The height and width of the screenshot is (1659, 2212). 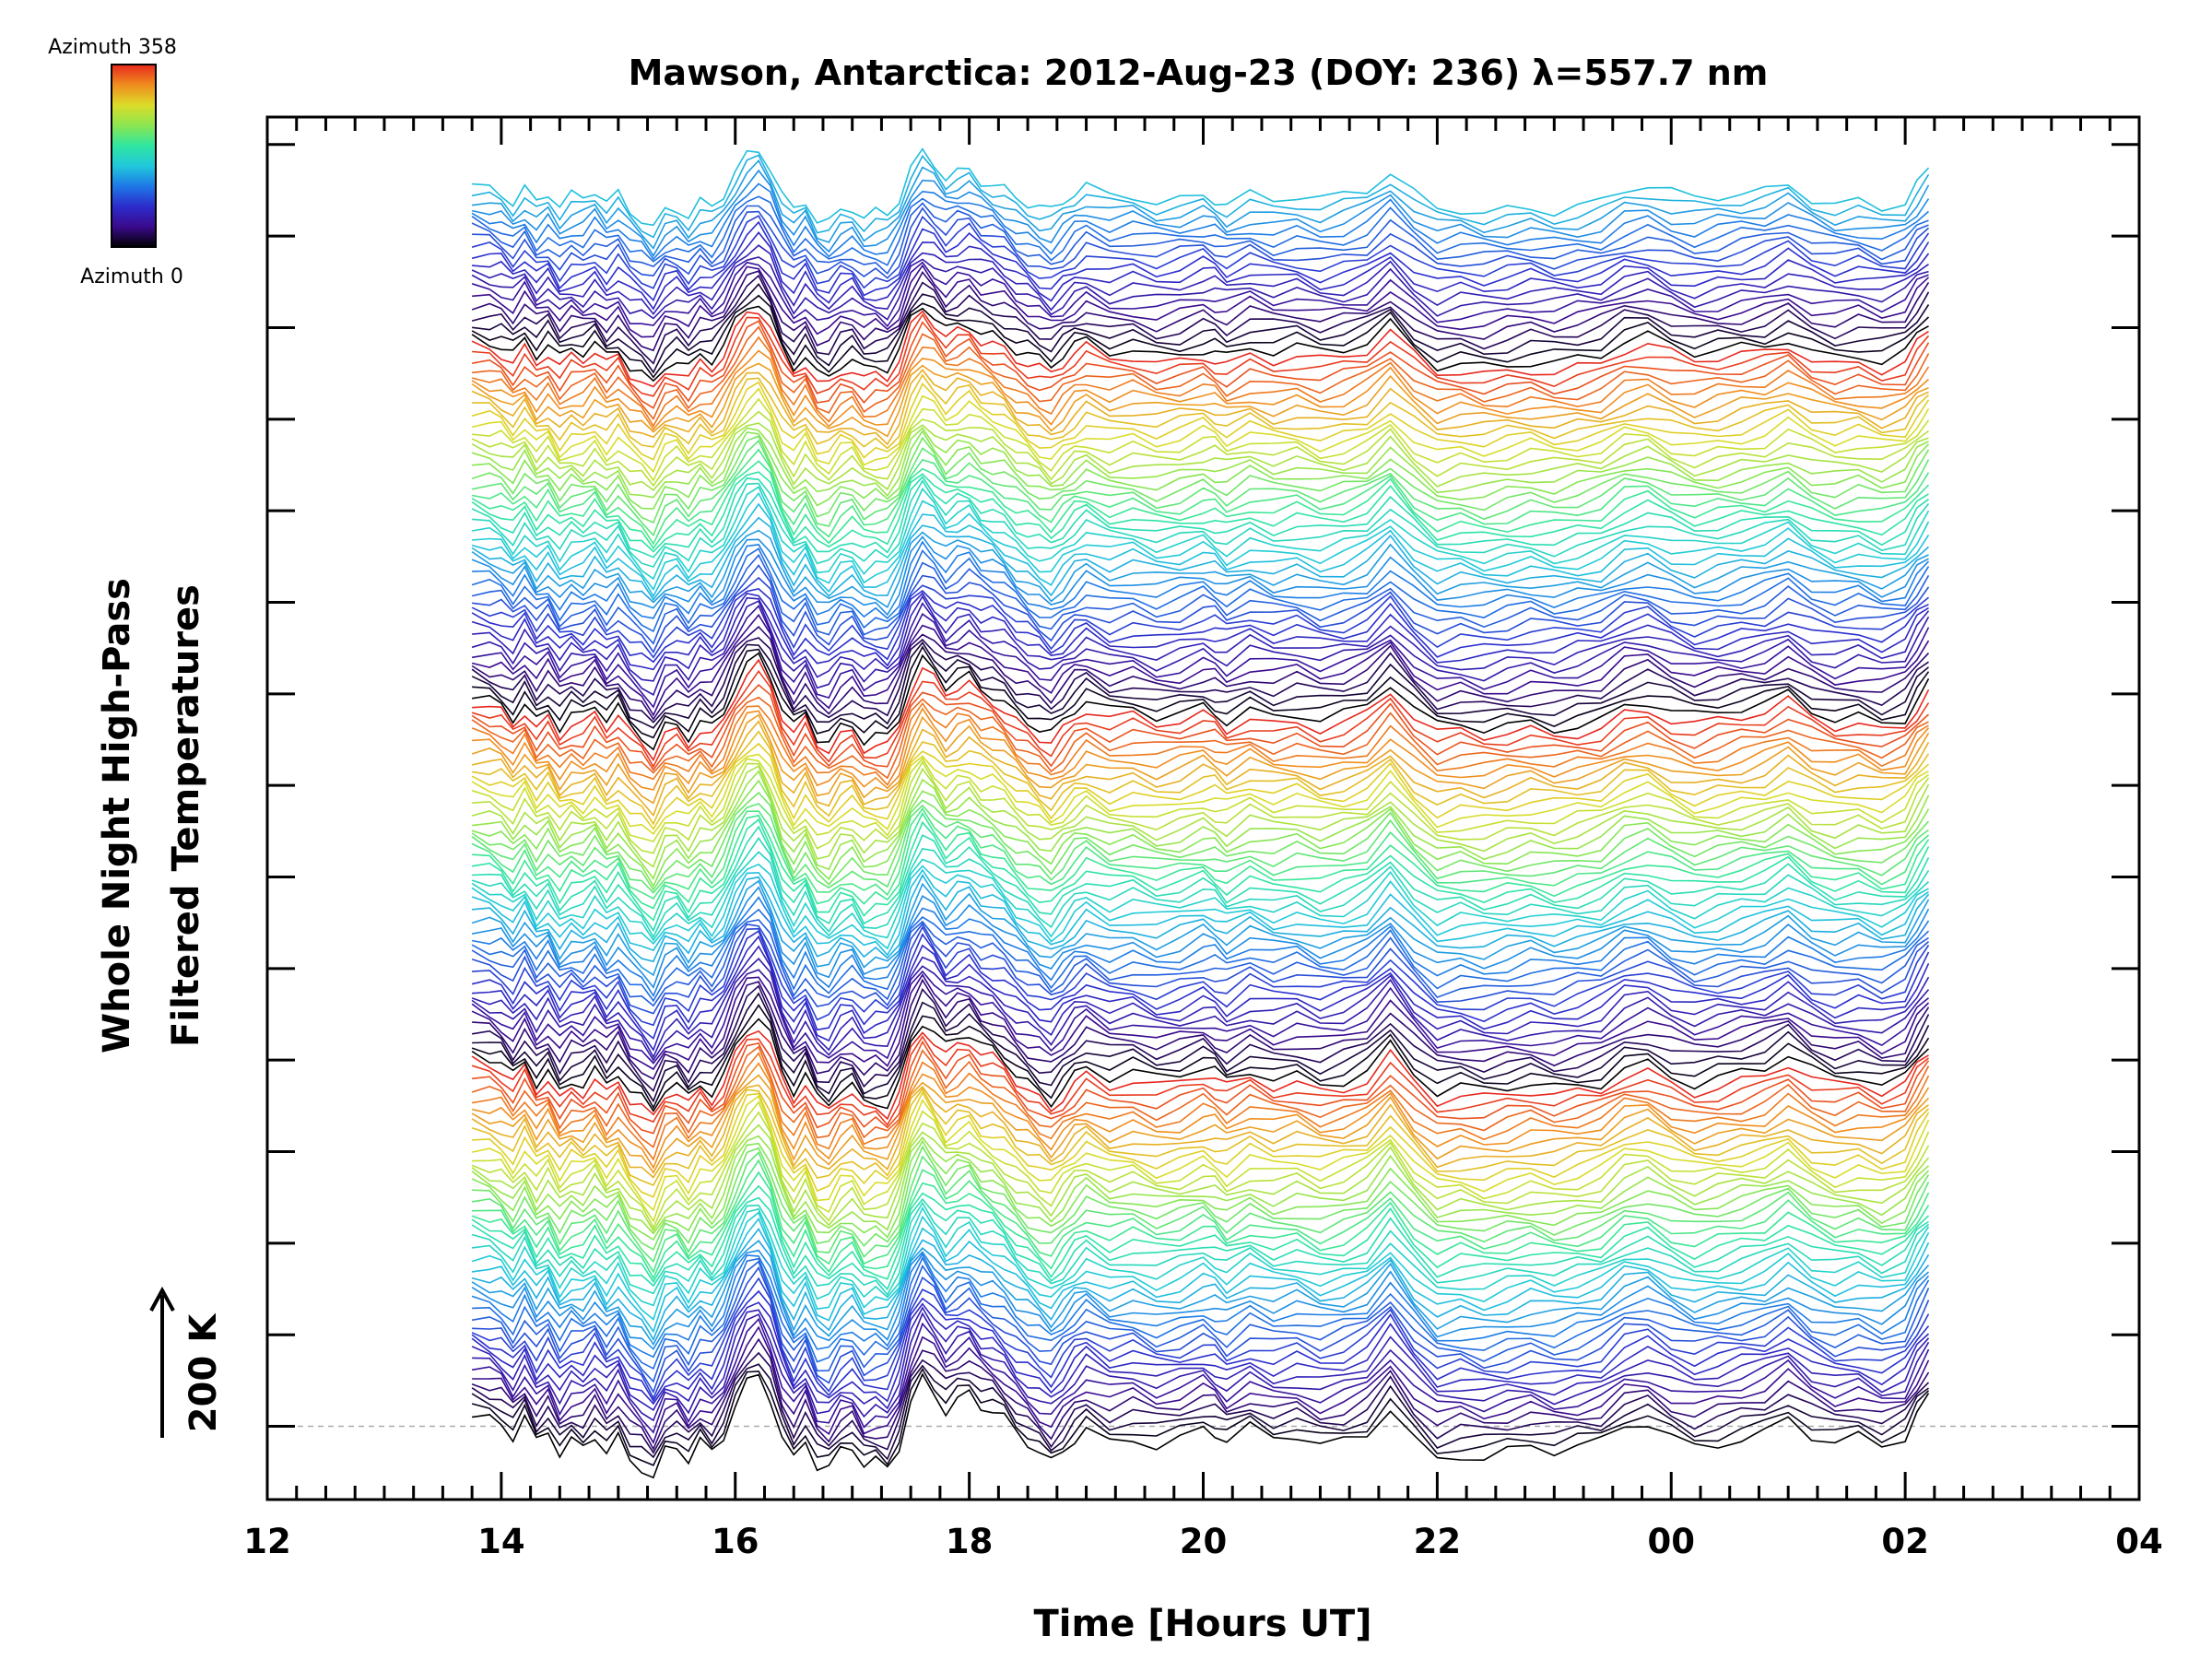 I want to click on x-tick-label: 16, so click(x=735, y=1541).